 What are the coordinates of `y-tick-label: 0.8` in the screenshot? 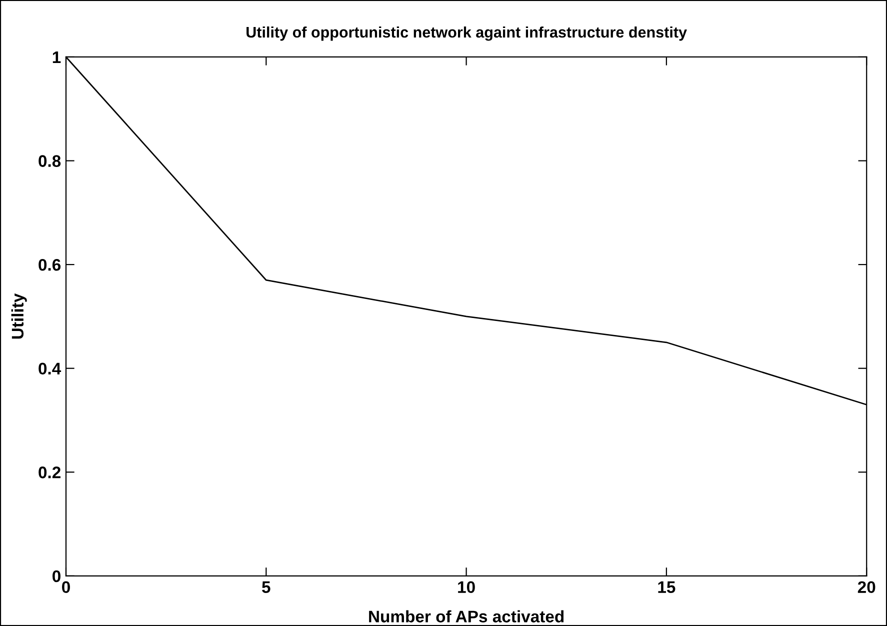 It's located at (49, 161).